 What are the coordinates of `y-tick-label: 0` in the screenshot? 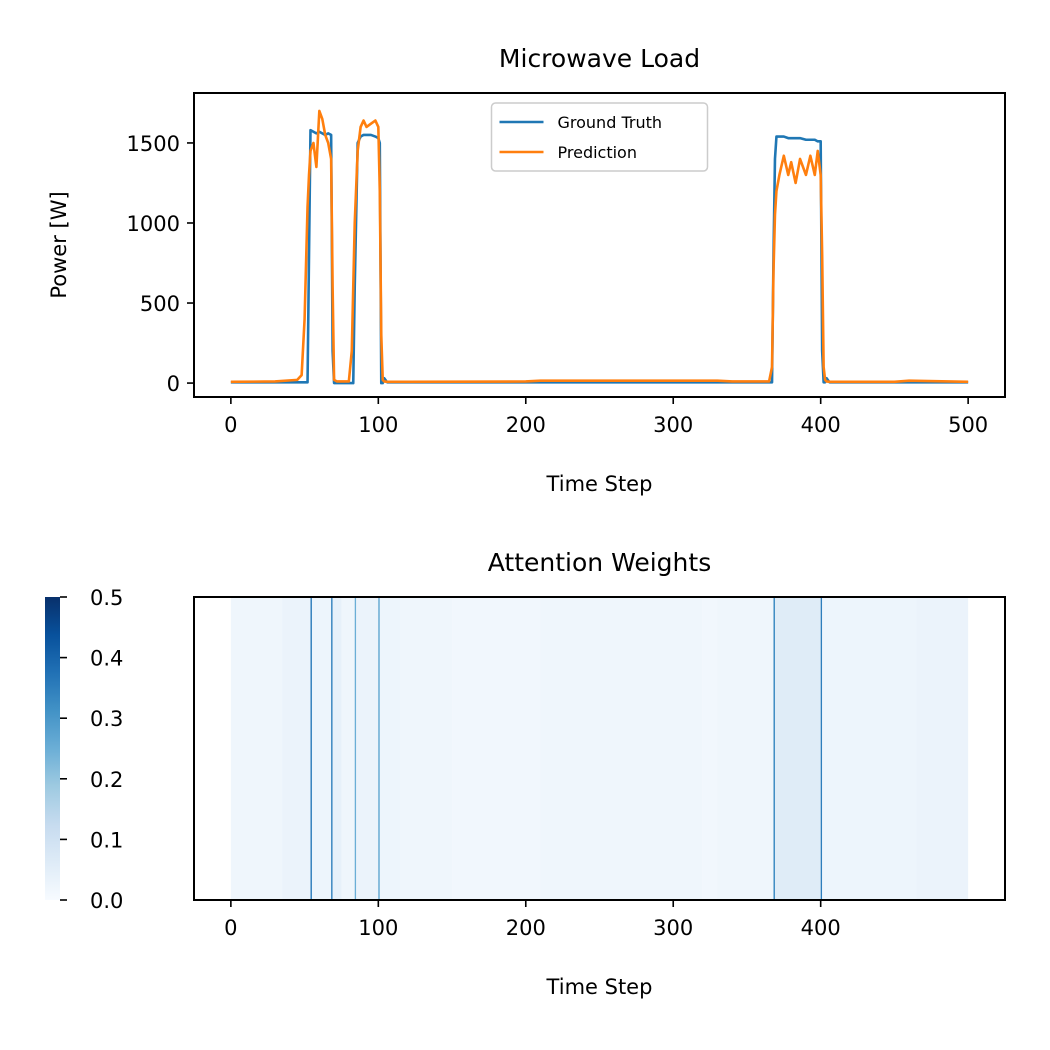 It's located at (173, 384).